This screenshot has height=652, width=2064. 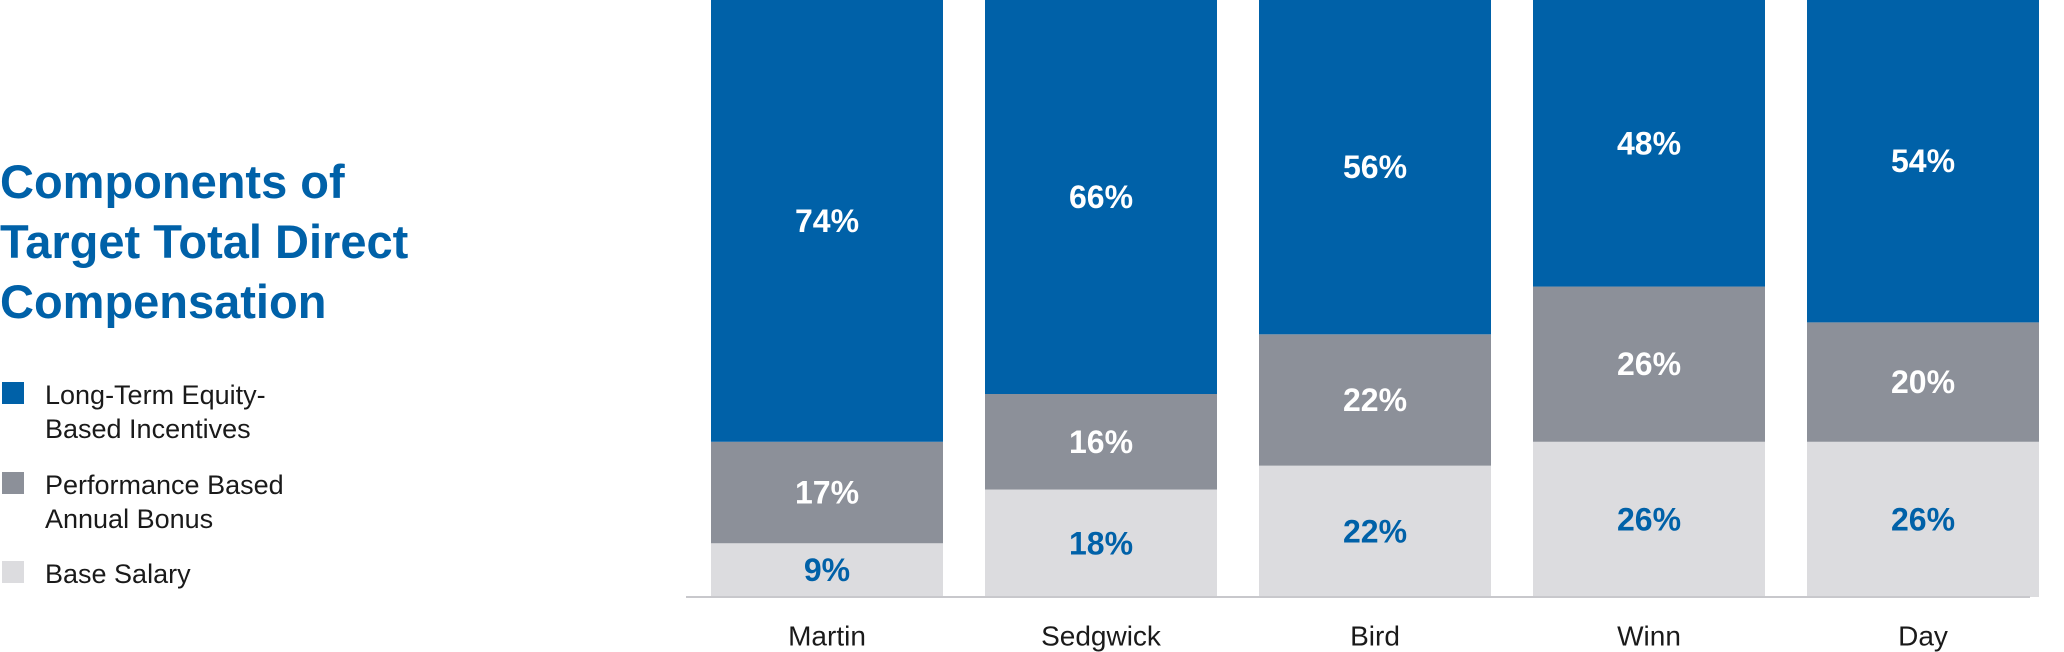 I want to click on data-label-day-long-term-equity-based-incentives: 54%, so click(x=1923, y=161).